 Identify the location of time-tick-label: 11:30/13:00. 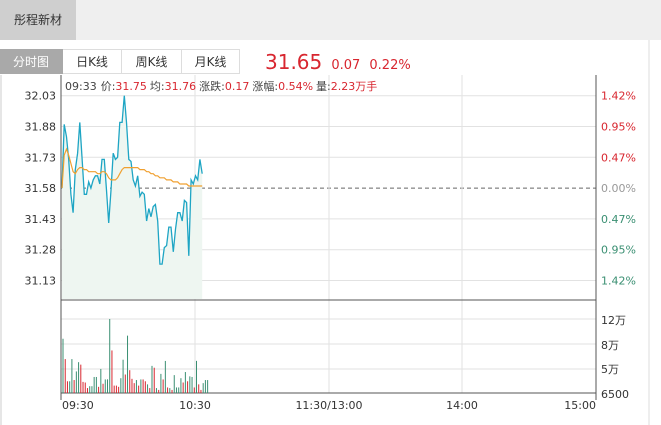
(328, 405).